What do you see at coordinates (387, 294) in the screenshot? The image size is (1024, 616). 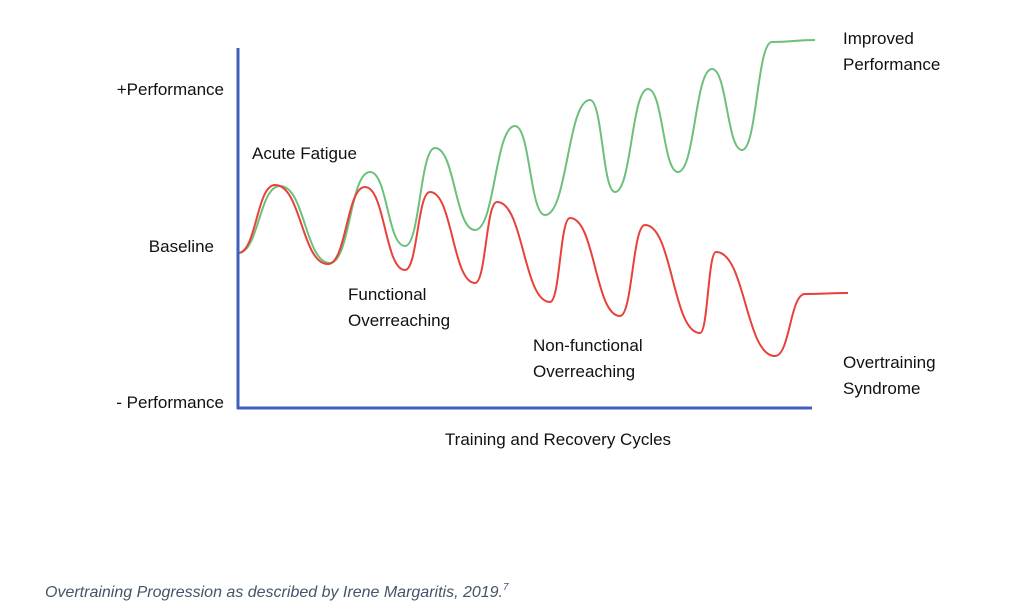 I see `annotation: Functional` at bounding box center [387, 294].